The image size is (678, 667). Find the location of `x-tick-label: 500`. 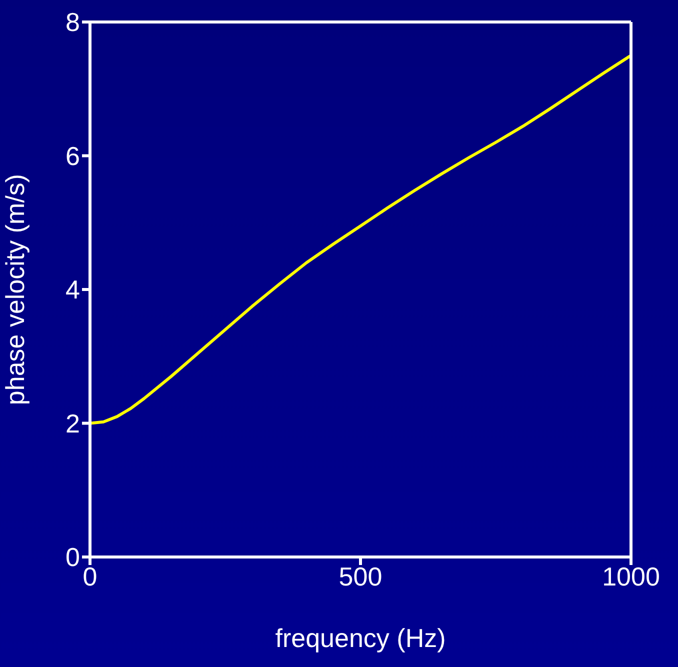

x-tick-label: 500 is located at coordinates (360, 576).